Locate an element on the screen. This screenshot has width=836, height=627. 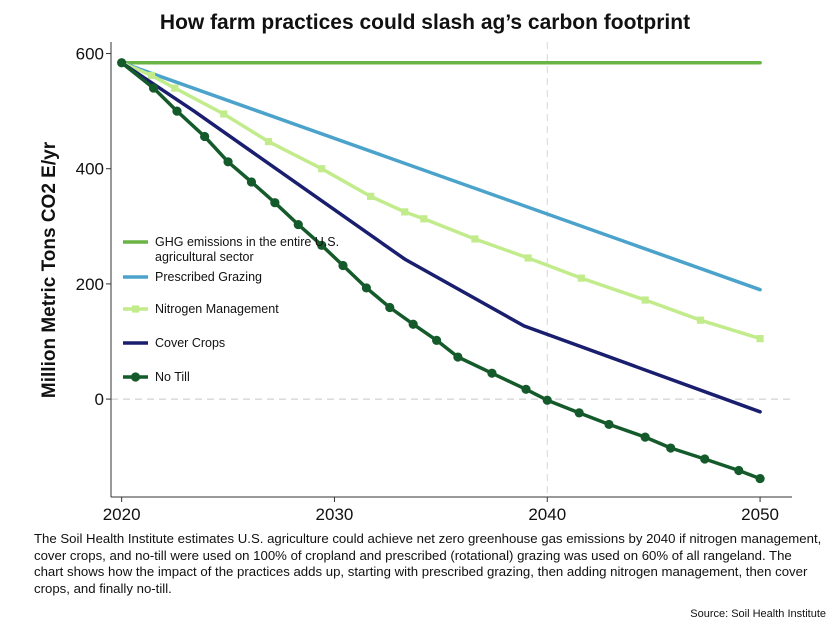
x-tick-label: 2030 is located at coordinates (335, 514).